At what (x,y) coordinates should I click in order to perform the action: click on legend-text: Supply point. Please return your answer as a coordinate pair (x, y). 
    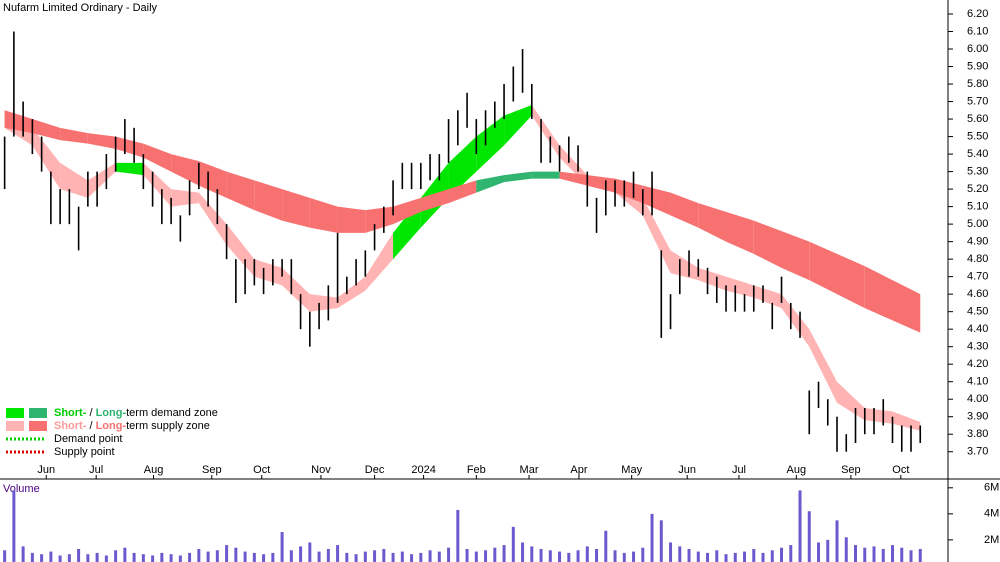
    Looking at the image, I should click on (84, 452).